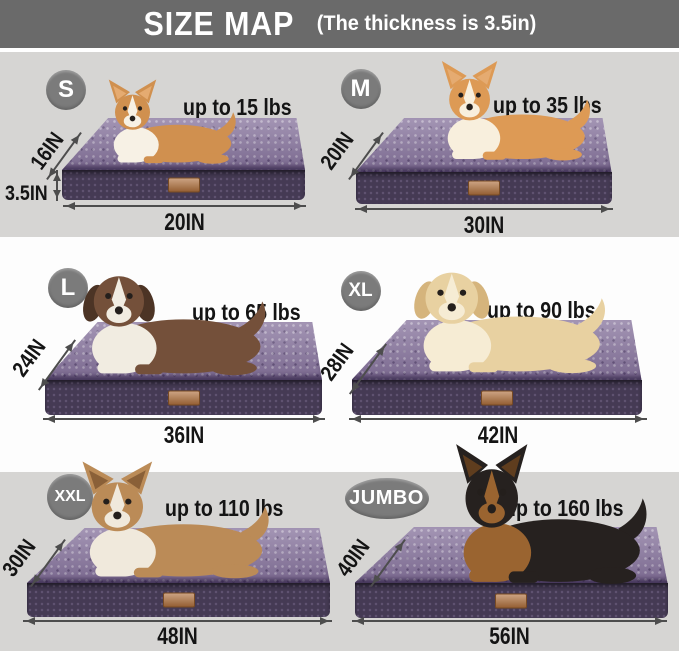  Describe the element at coordinates (219, 23) in the screenshot. I see `header-title: SIZE MAP` at that location.